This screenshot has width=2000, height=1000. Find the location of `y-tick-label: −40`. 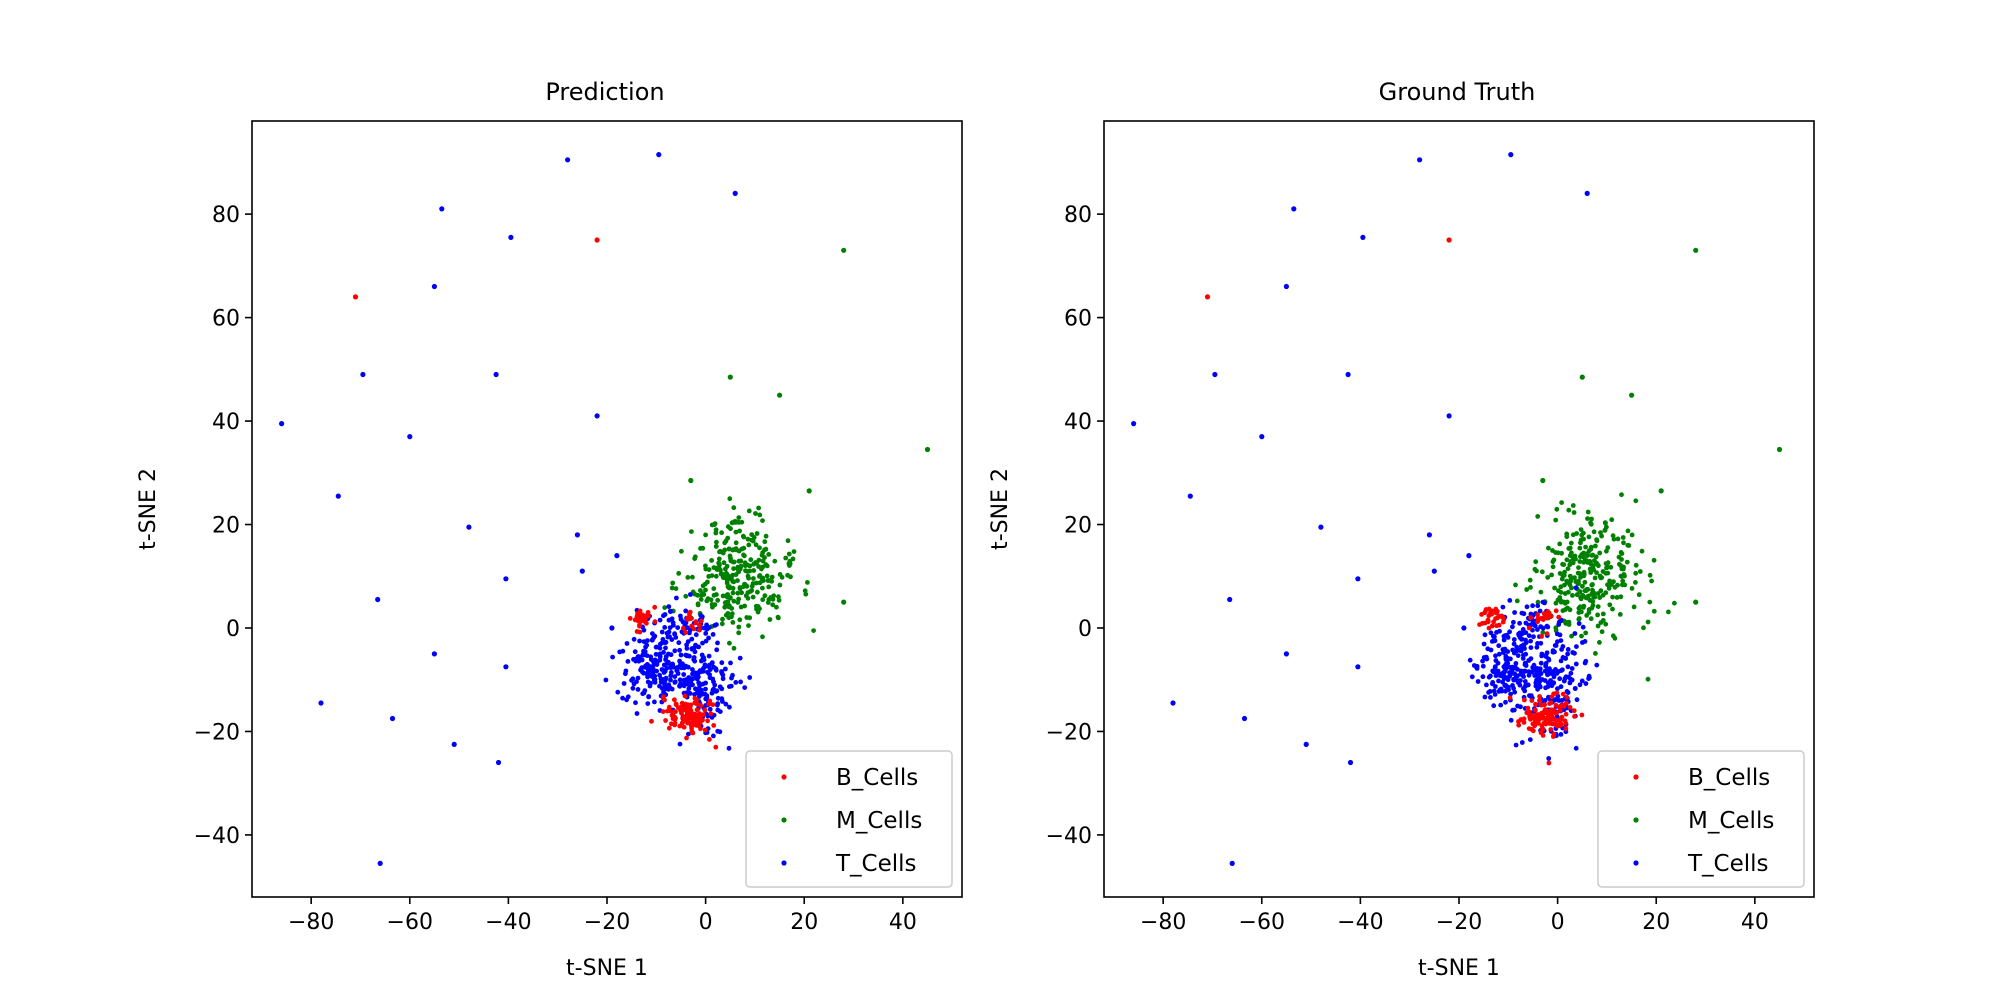

y-tick-label: −40 is located at coordinates (1069, 836).